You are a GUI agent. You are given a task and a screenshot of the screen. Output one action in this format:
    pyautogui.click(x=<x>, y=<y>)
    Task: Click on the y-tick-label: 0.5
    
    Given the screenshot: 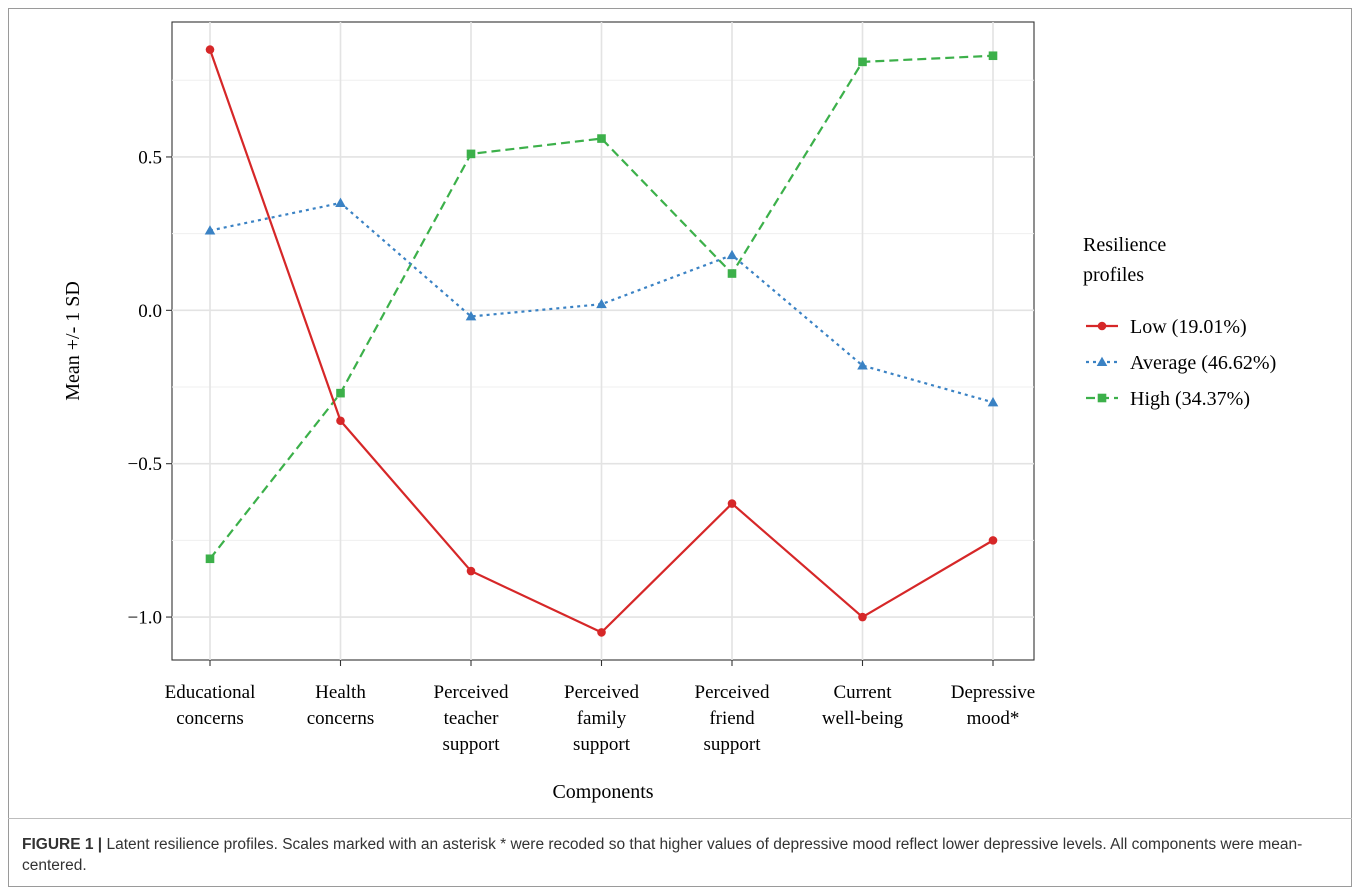 What is the action you would take?
    pyautogui.click(x=150, y=157)
    